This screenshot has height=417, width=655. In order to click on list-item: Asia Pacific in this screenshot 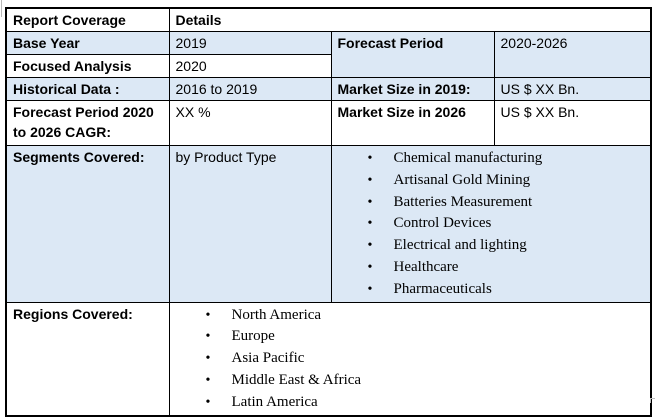, I will do `click(426, 359)`.